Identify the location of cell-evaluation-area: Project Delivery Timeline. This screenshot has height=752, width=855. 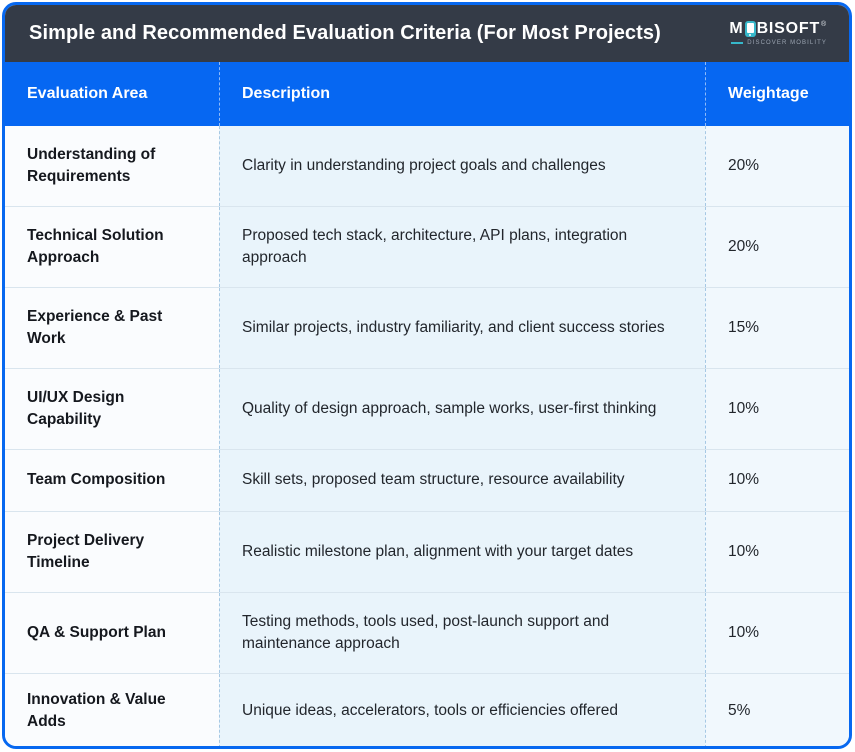
(112, 552).